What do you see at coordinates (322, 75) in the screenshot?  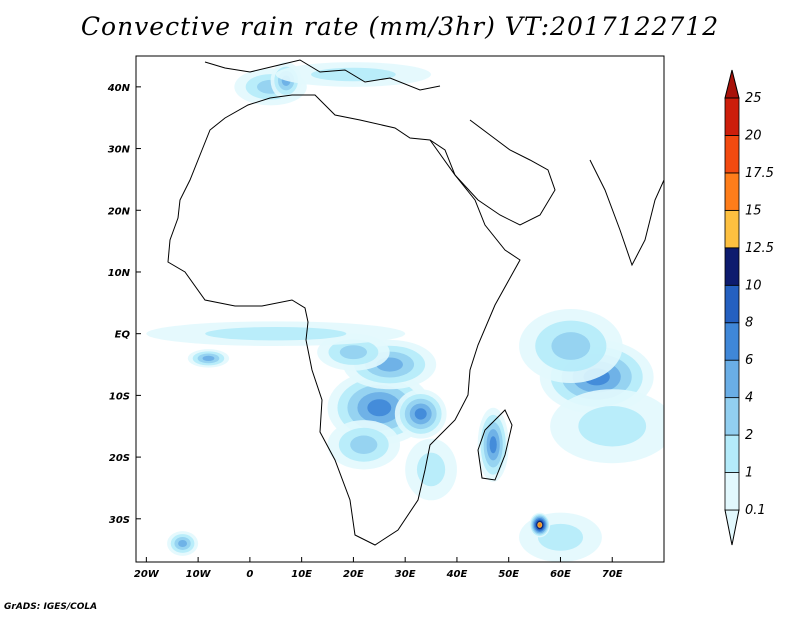 I see `europe-coastline` at bounding box center [322, 75].